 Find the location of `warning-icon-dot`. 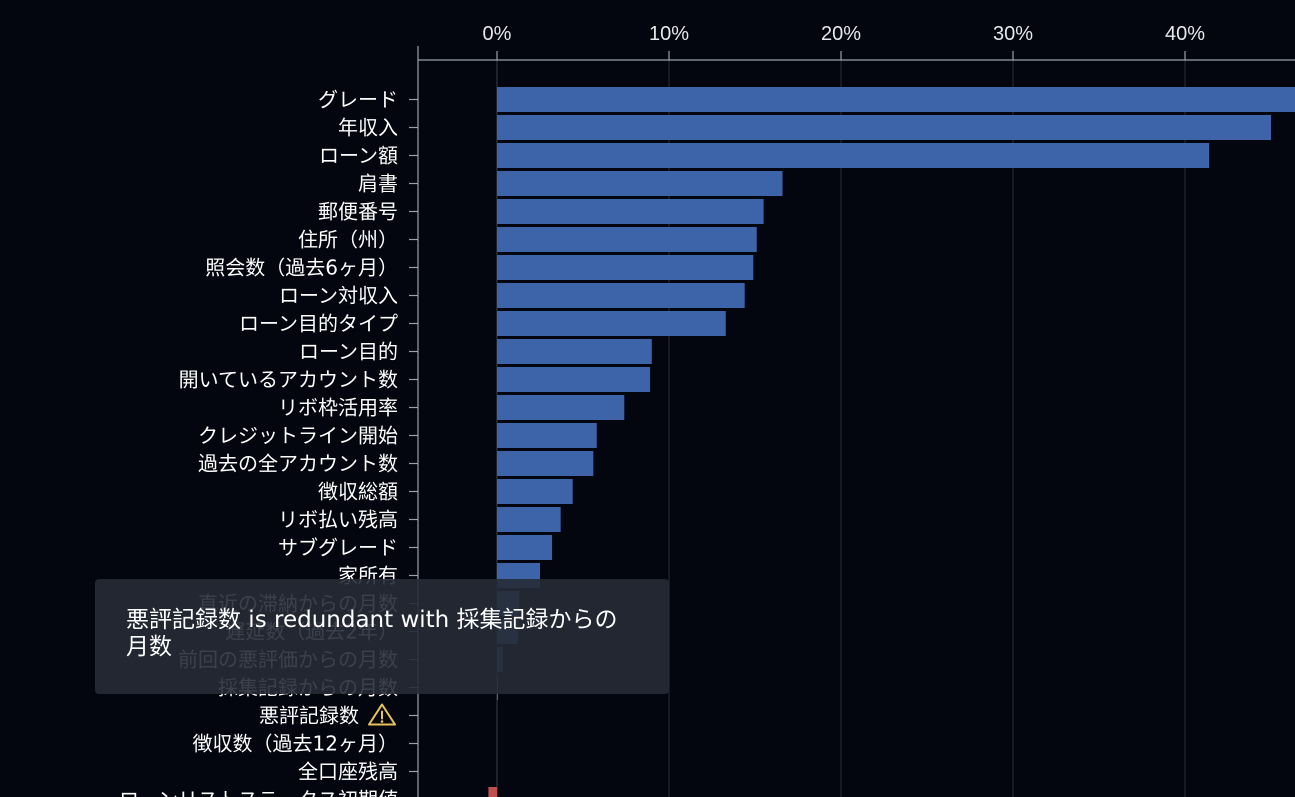

warning-icon-dot is located at coordinates (382, 721).